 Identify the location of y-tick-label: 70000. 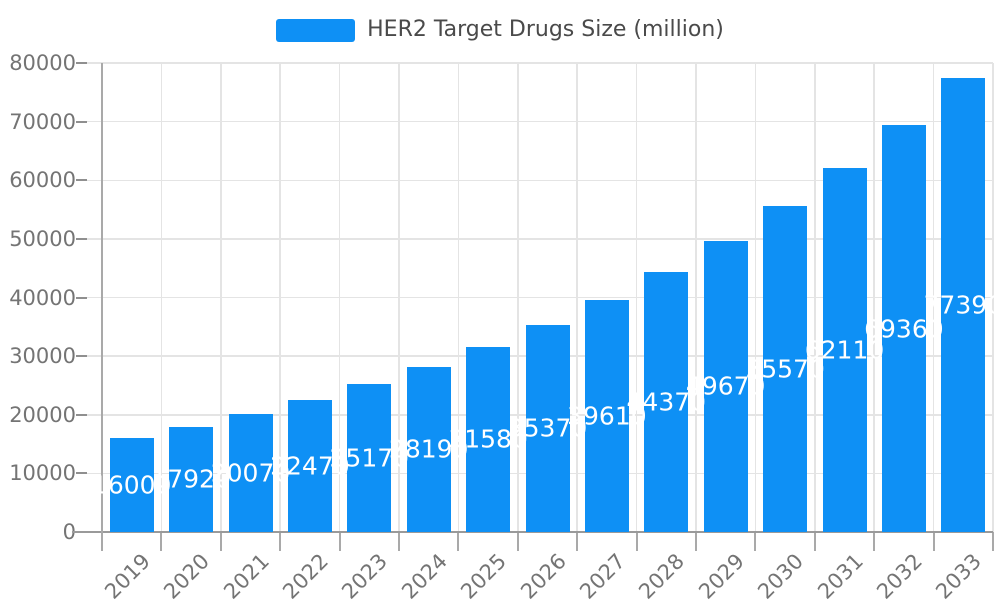
(42, 121).